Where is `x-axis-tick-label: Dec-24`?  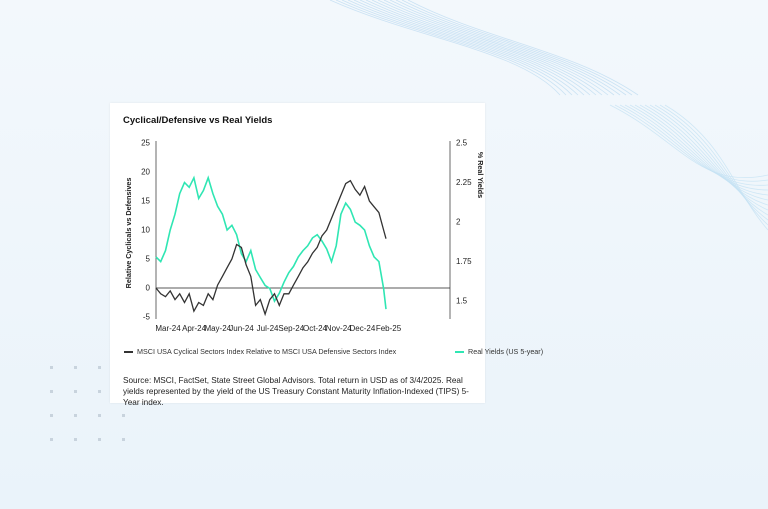 x-axis-tick-label: Dec-24 is located at coordinates (363, 328).